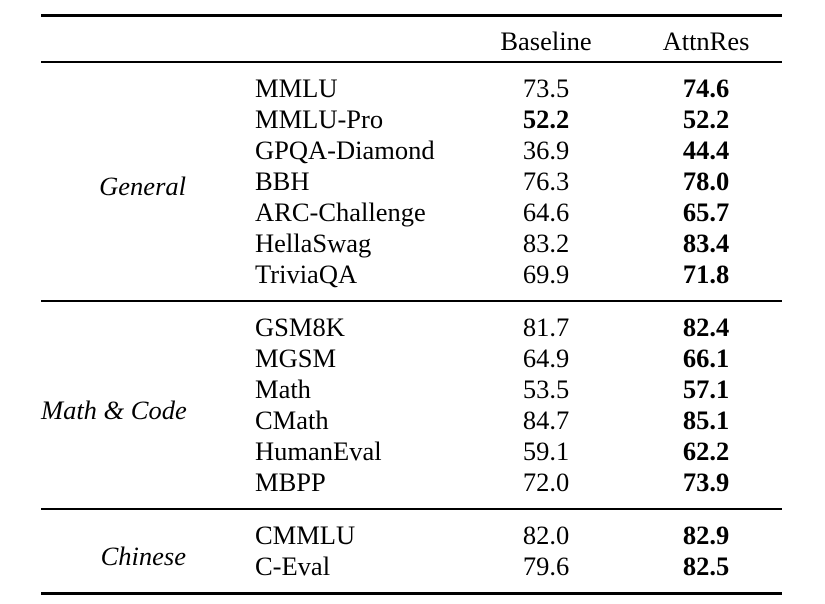 This screenshot has height=604, width=825. Describe the element at coordinates (706, 535) in the screenshot. I see `attnres-value: 82.9` at that location.